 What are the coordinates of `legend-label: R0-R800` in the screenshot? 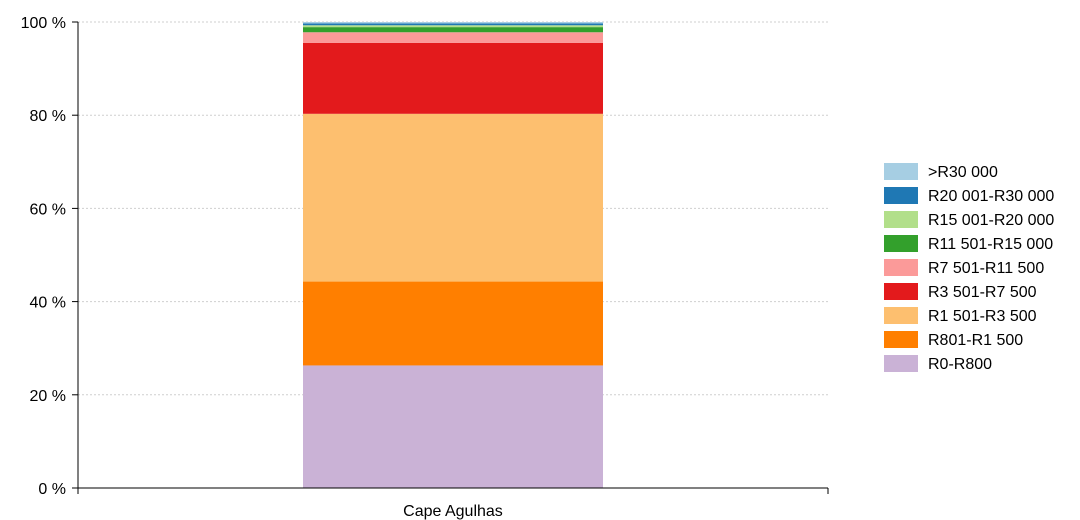 It's located at (960, 364).